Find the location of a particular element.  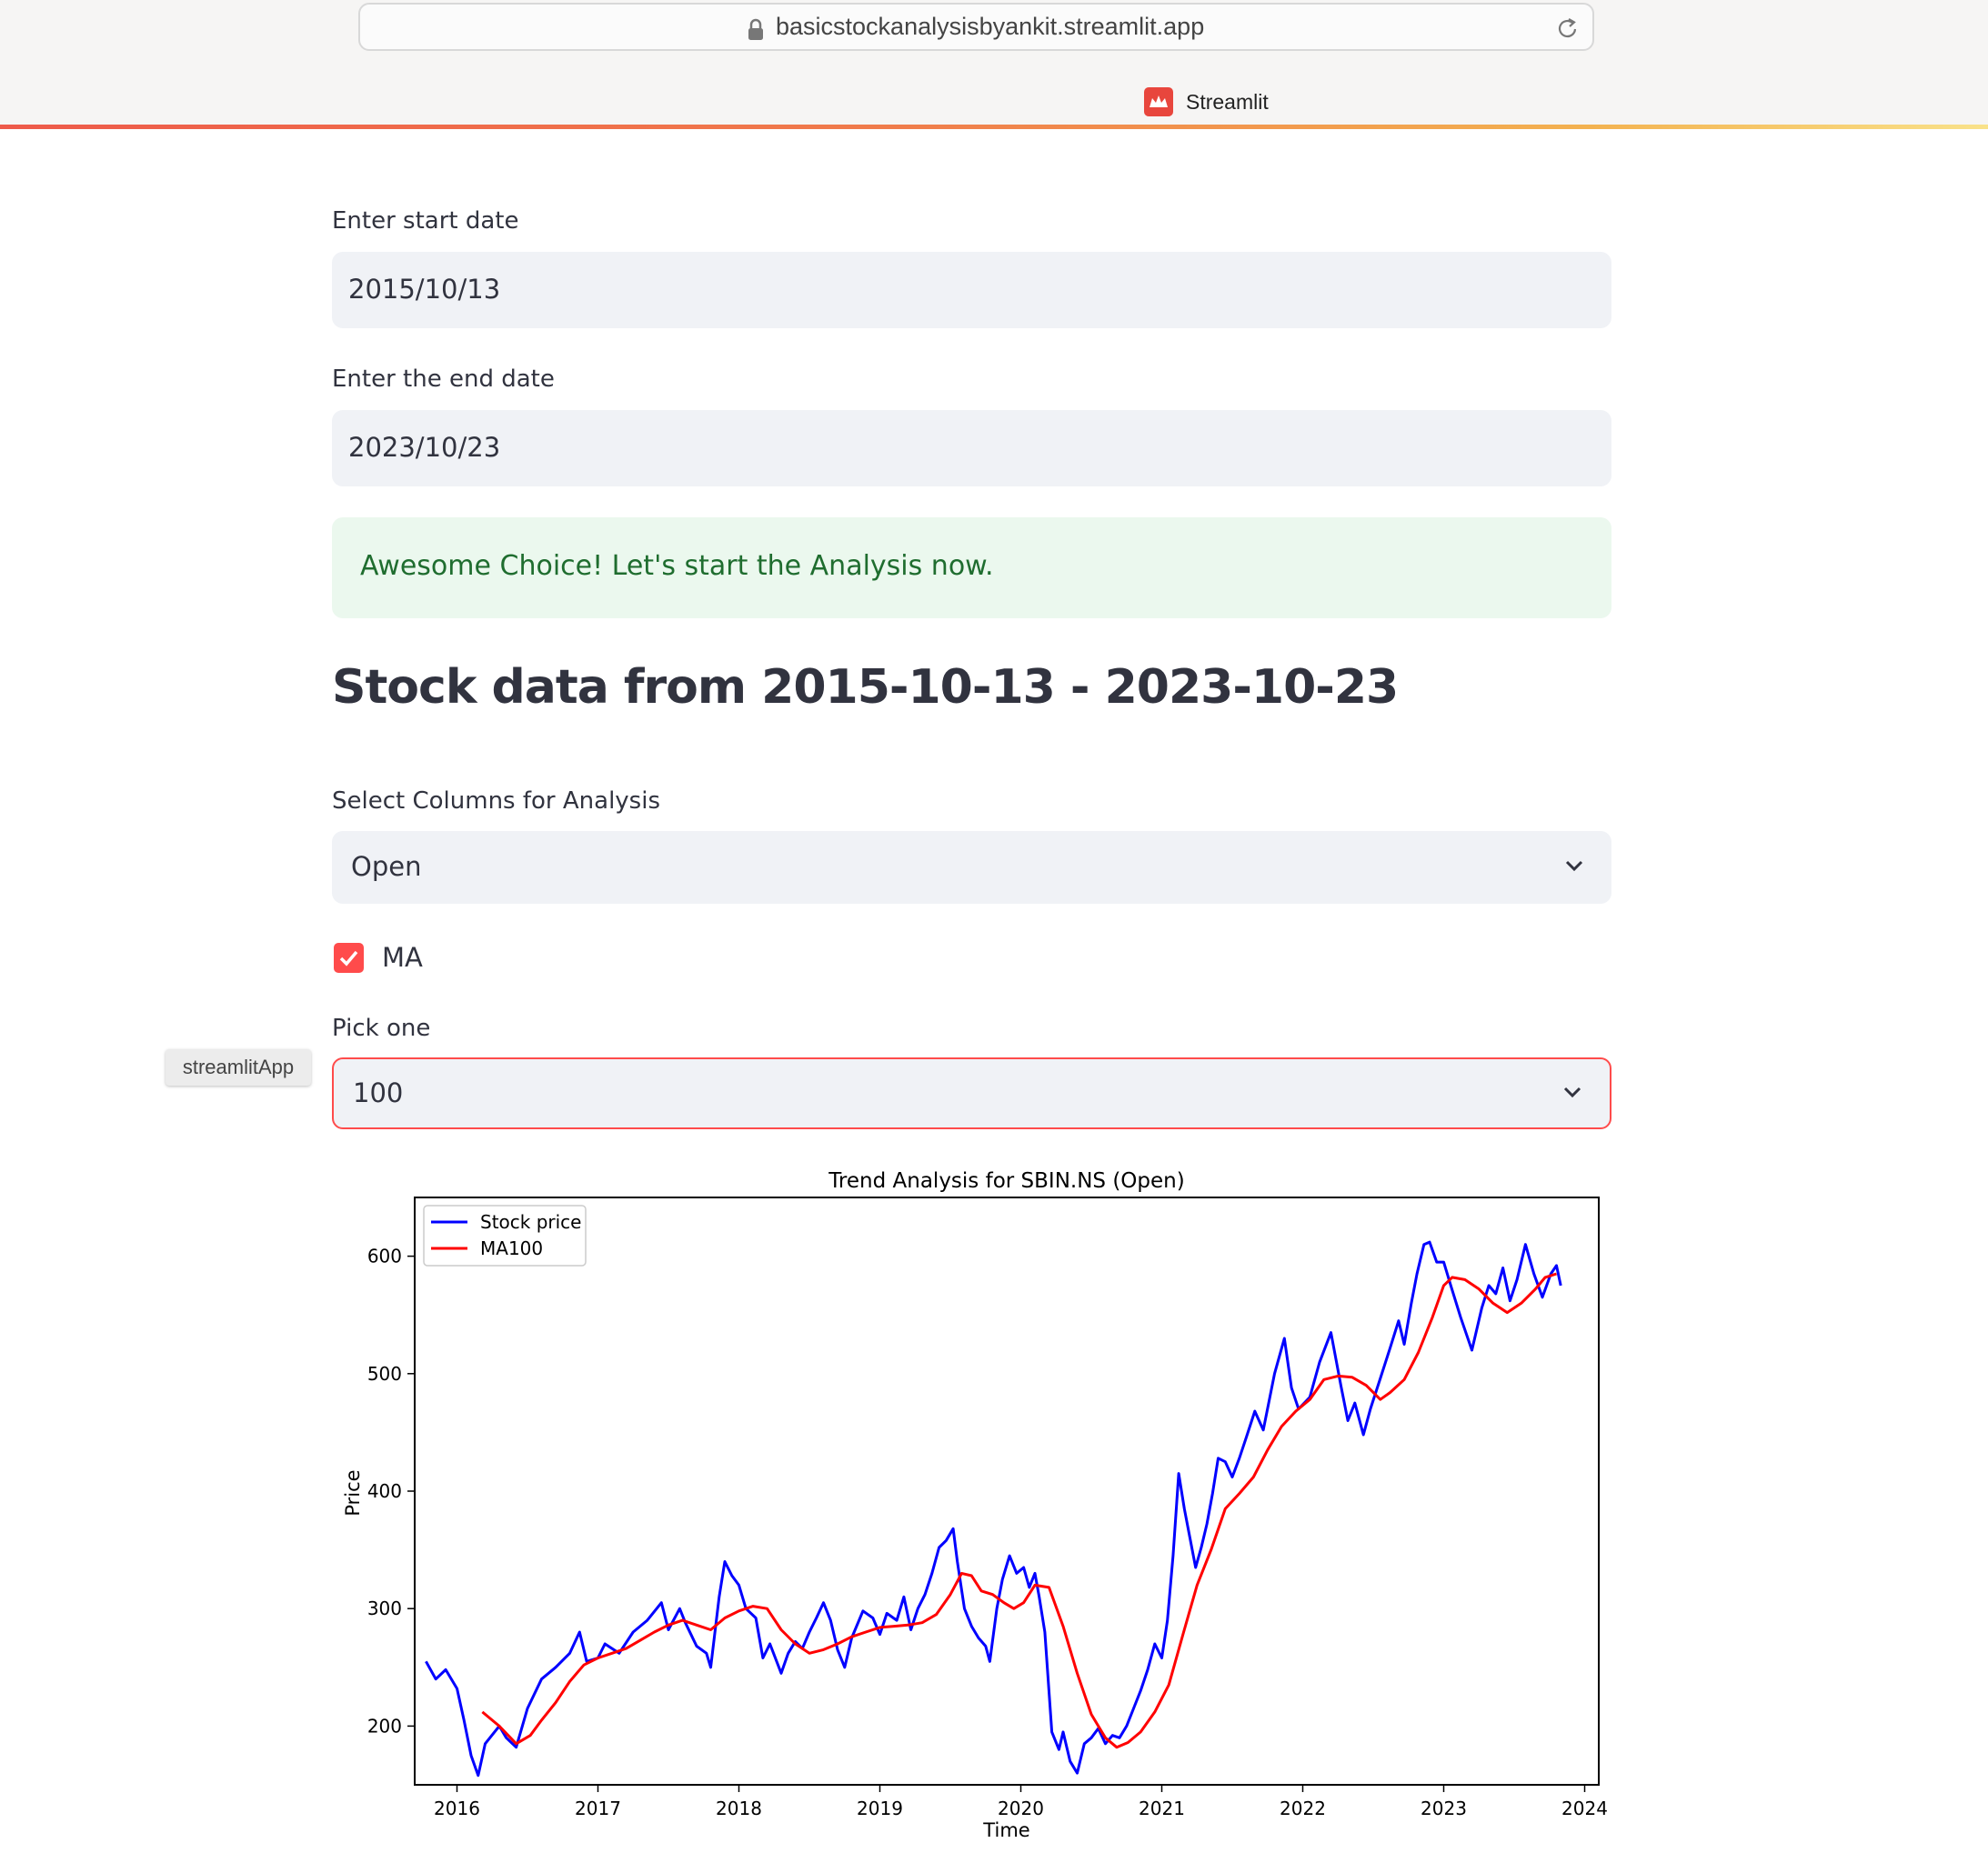

y-tick-label: 200 is located at coordinates (384, 1726).